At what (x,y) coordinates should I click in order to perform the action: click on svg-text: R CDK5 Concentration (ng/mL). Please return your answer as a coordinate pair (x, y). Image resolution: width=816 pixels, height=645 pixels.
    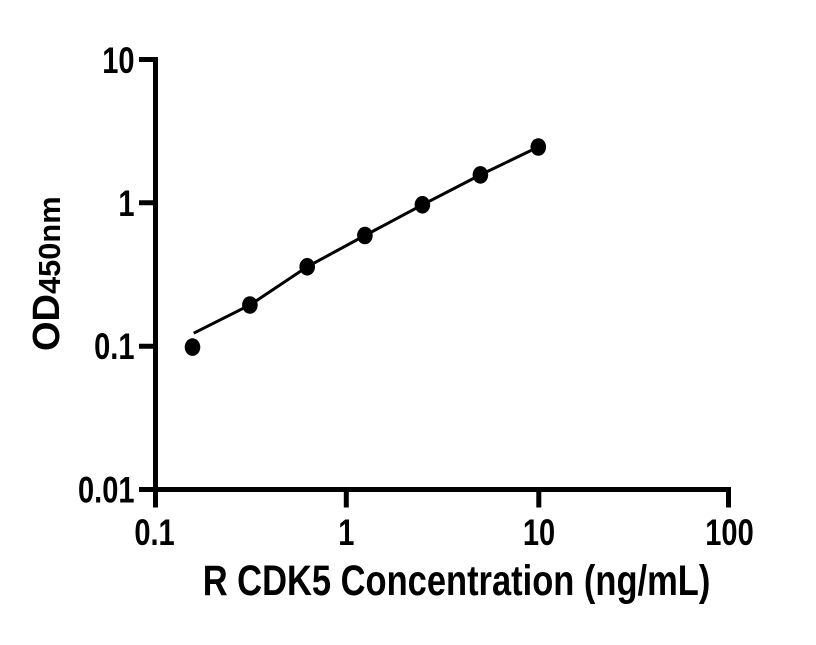
    Looking at the image, I should click on (457, 580).